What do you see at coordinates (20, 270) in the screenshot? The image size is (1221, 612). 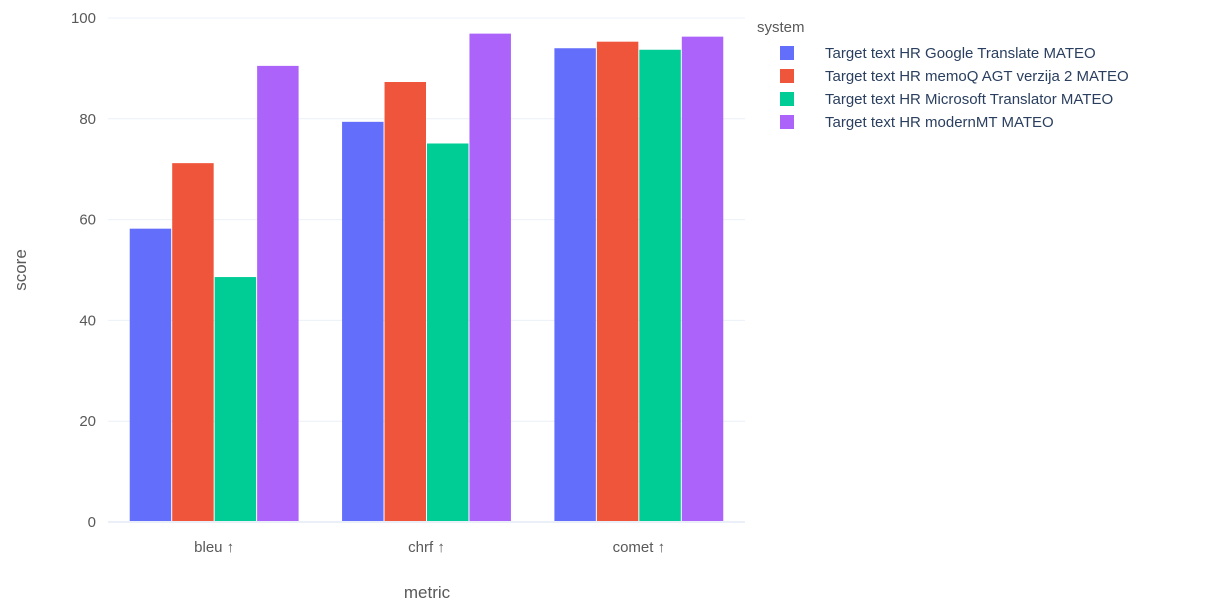 I see `y-axis-title: score` at bounding box center [20, 270].